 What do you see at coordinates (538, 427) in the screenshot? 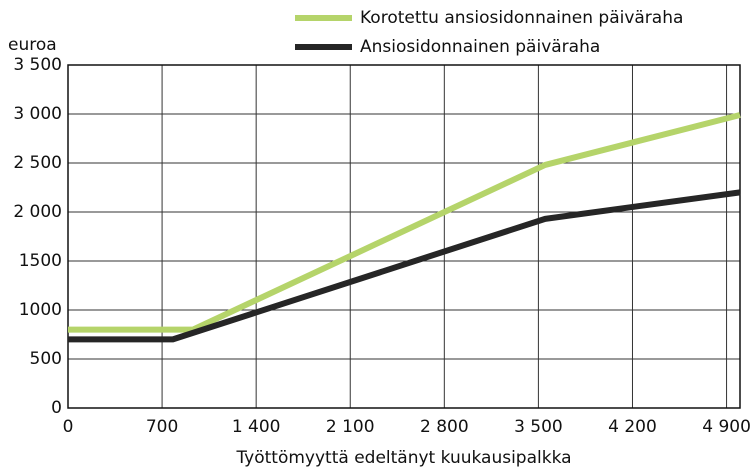
I see `x-tick-label: 3 500` at bounding box center [538, 427].